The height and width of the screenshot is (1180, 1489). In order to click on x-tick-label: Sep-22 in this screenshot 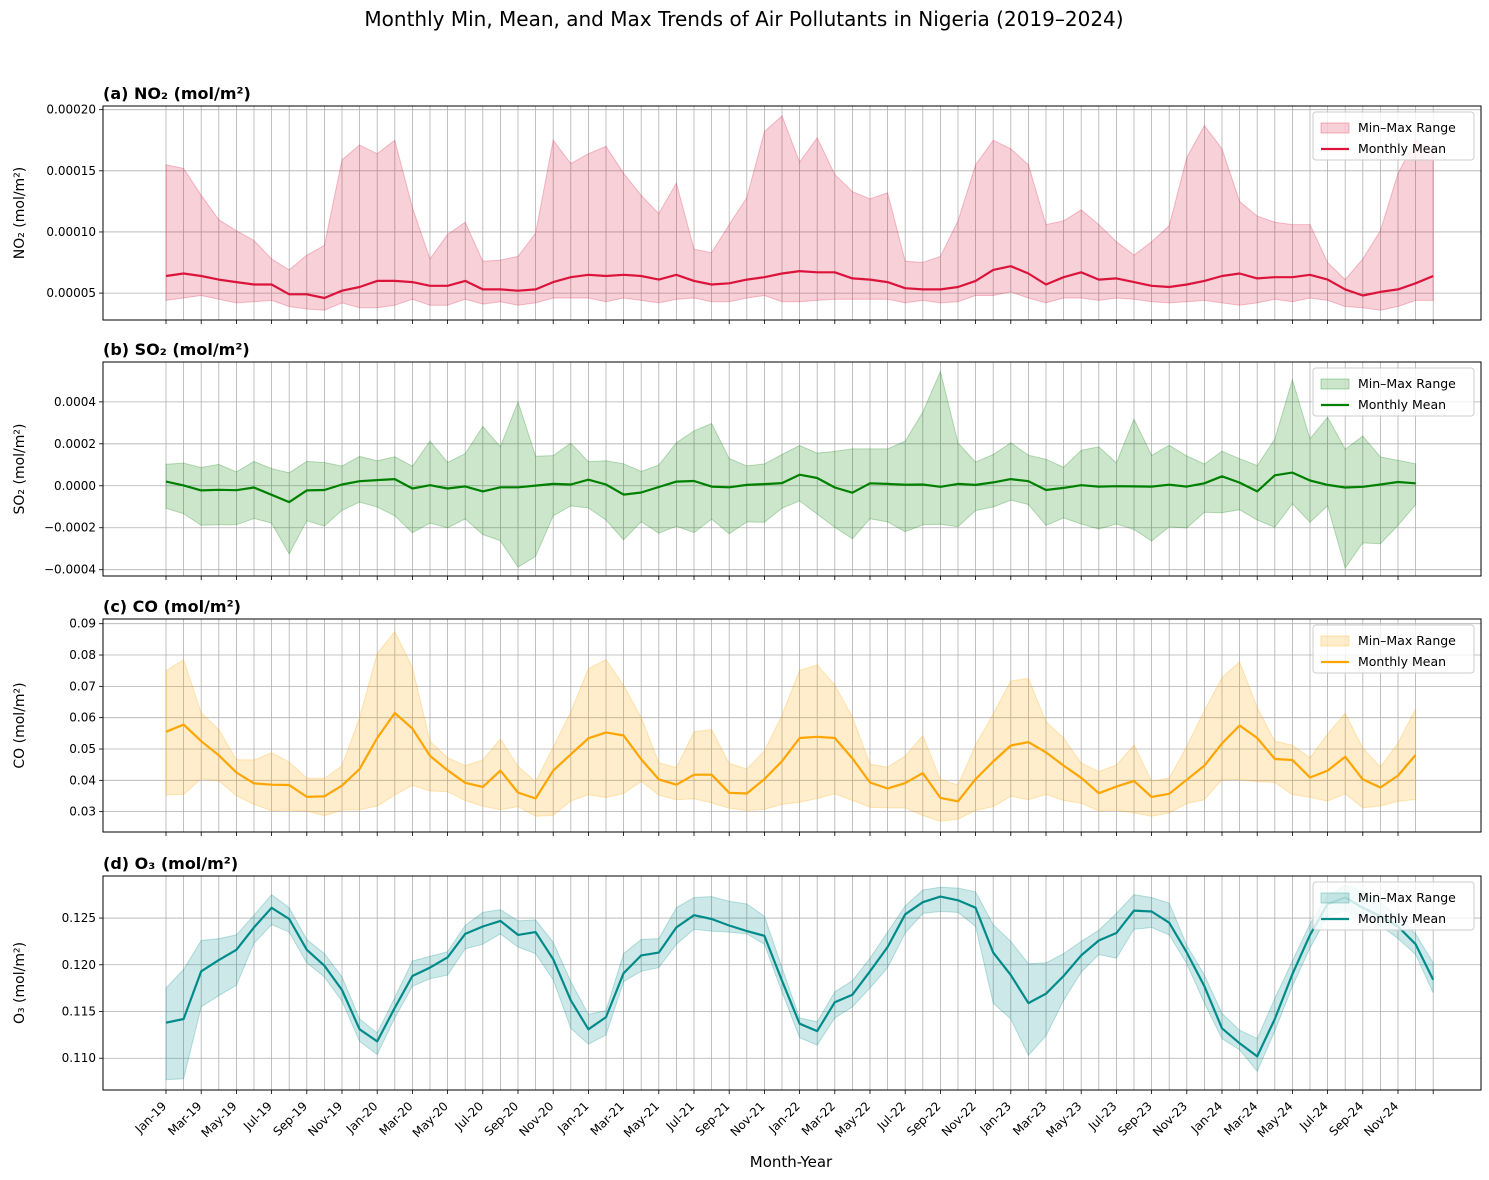, I will do `click(924, 1119)`.